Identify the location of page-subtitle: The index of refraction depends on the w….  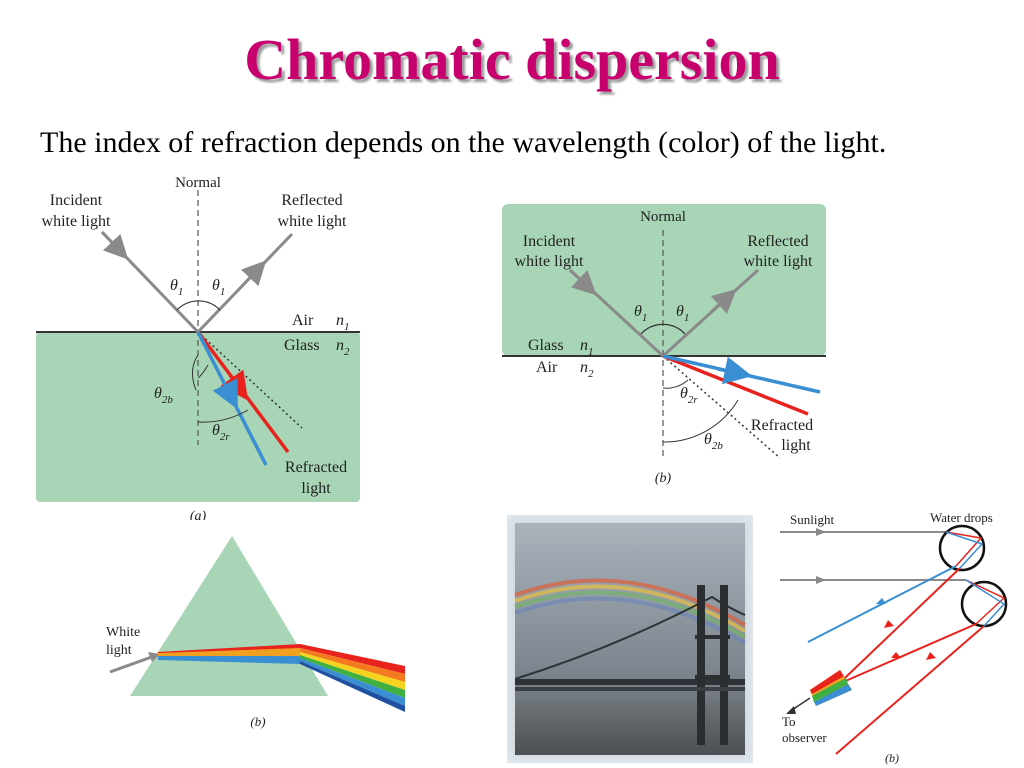
(463, 142).